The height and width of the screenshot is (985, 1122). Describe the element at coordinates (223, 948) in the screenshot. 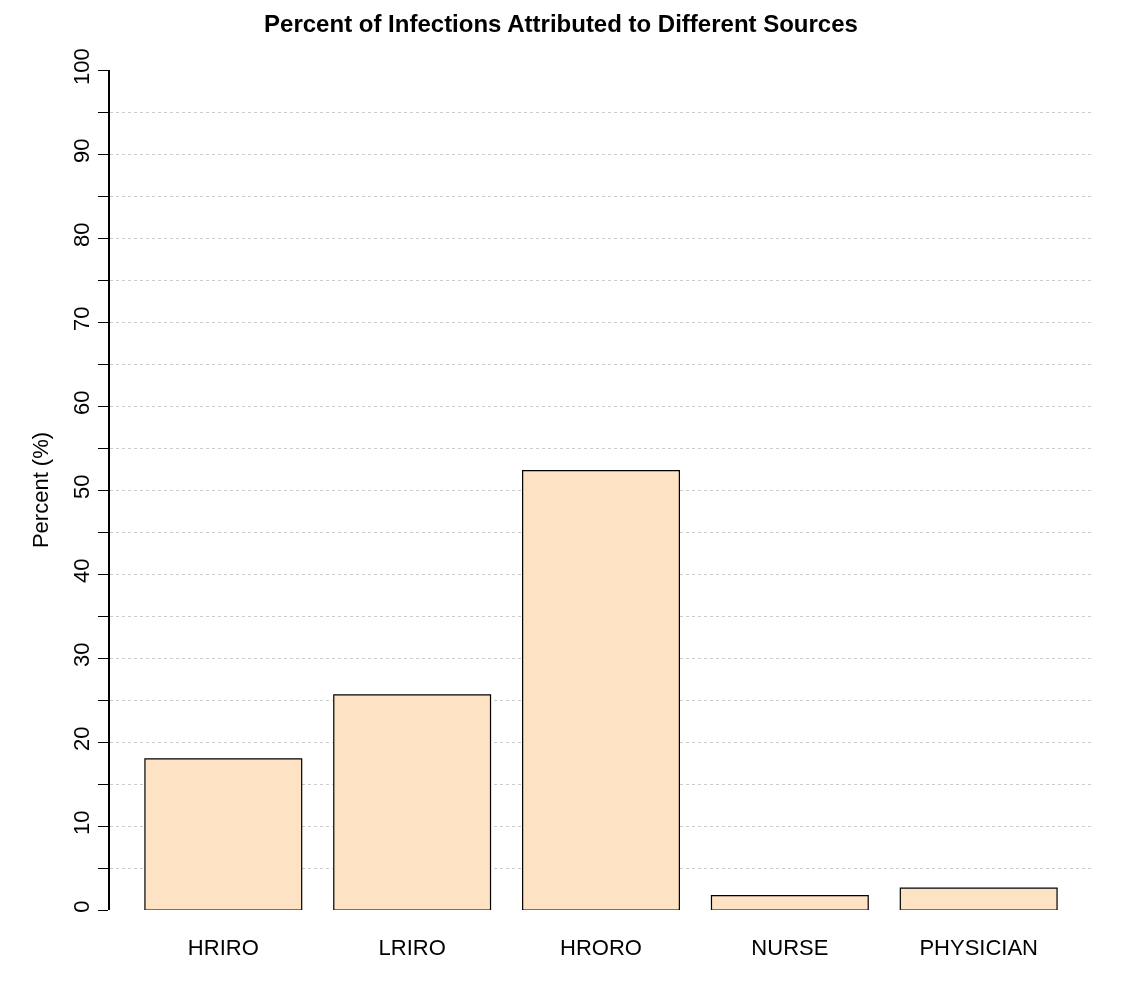

I see `x-tick-label: HRIRO` at that location.